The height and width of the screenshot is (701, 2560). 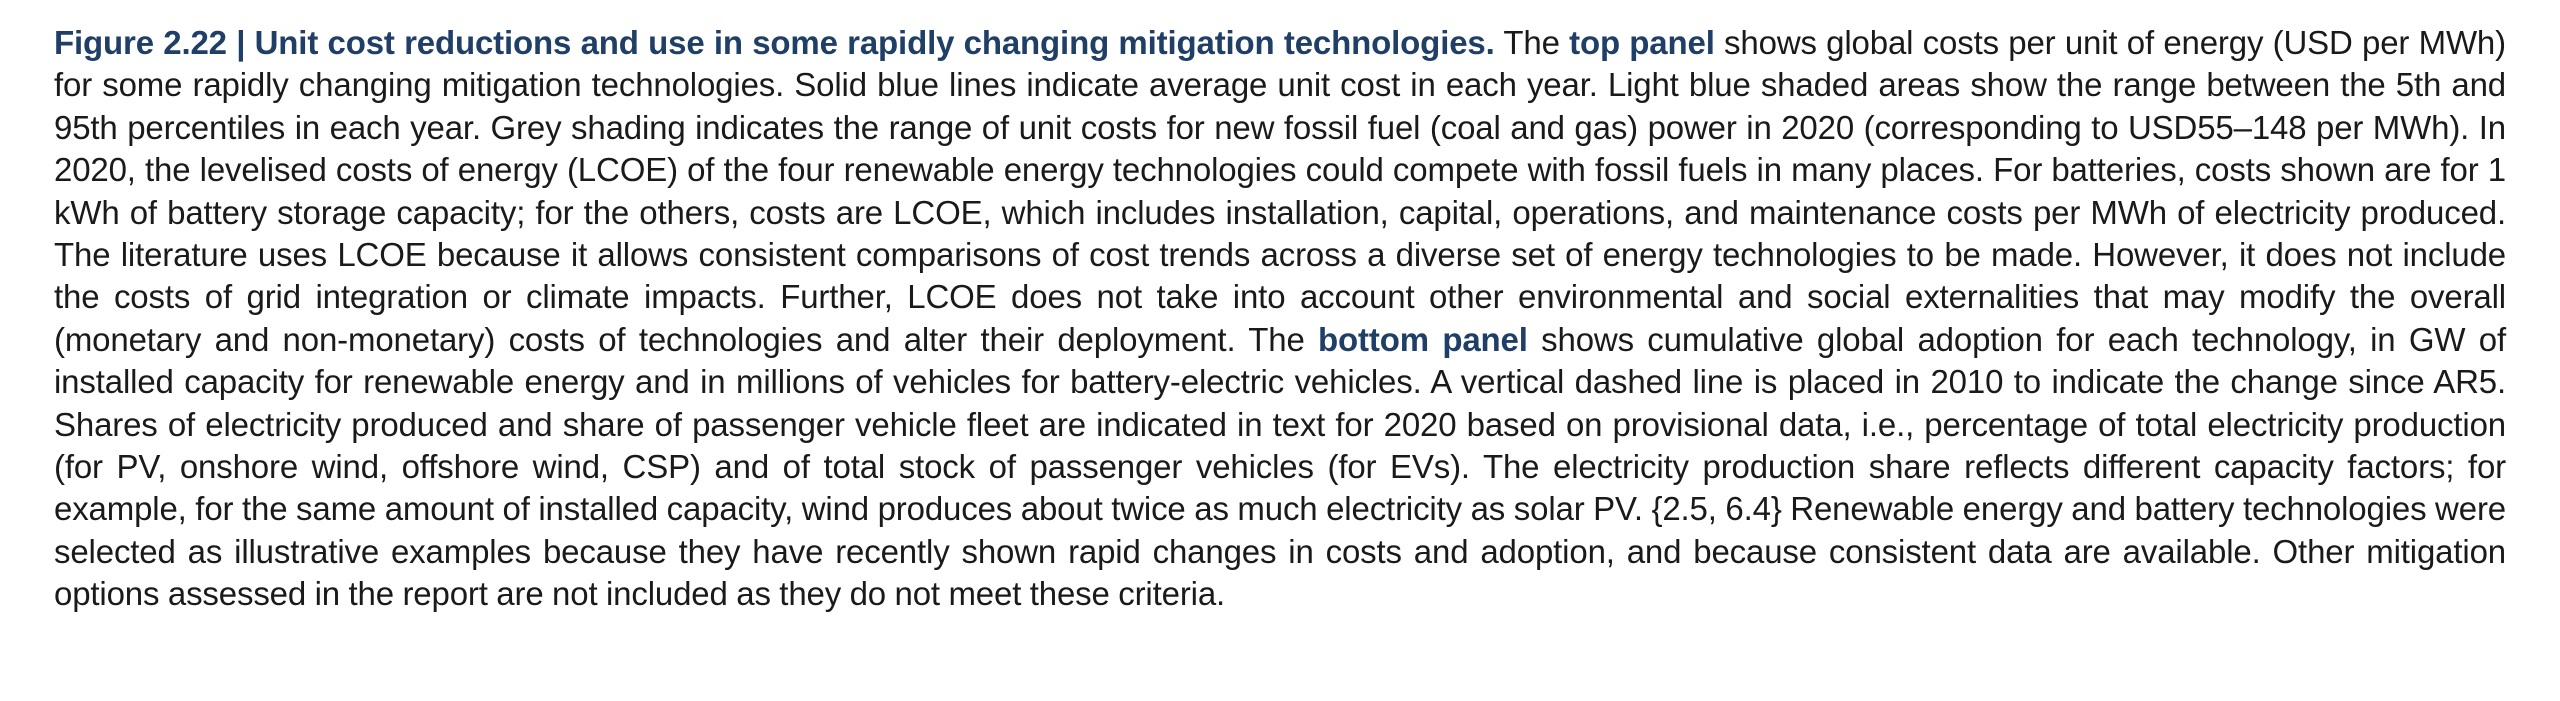 What do you see at coordinates (1532, 42) in the screenshot?
I see `caption-text-intro: The` at bounding box center [1532, 42].